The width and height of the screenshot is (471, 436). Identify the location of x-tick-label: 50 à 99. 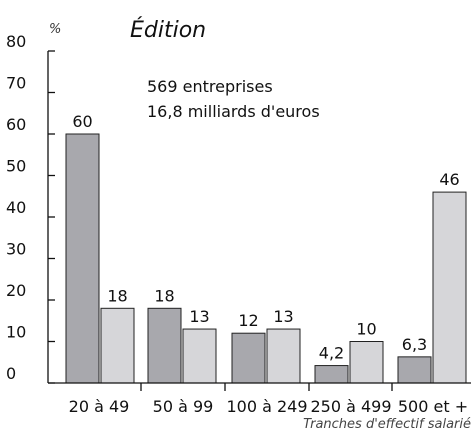
(183, 406).